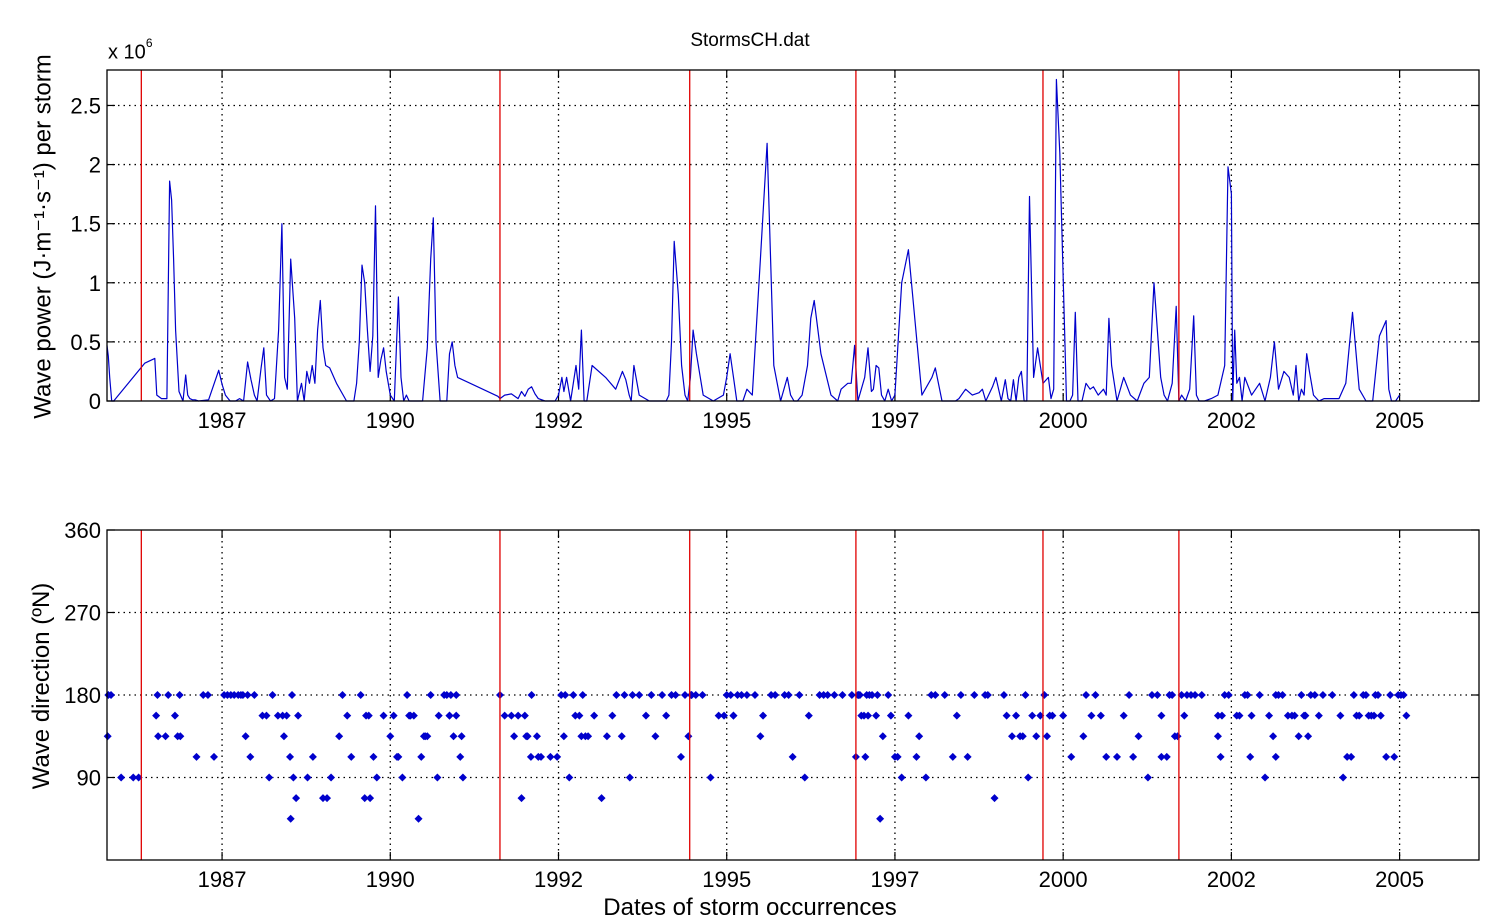  What do you see at coordinates (1399, 879) in the screenshot?
I see `x-tick-label: 2005` at bounding box center [1399, 879].